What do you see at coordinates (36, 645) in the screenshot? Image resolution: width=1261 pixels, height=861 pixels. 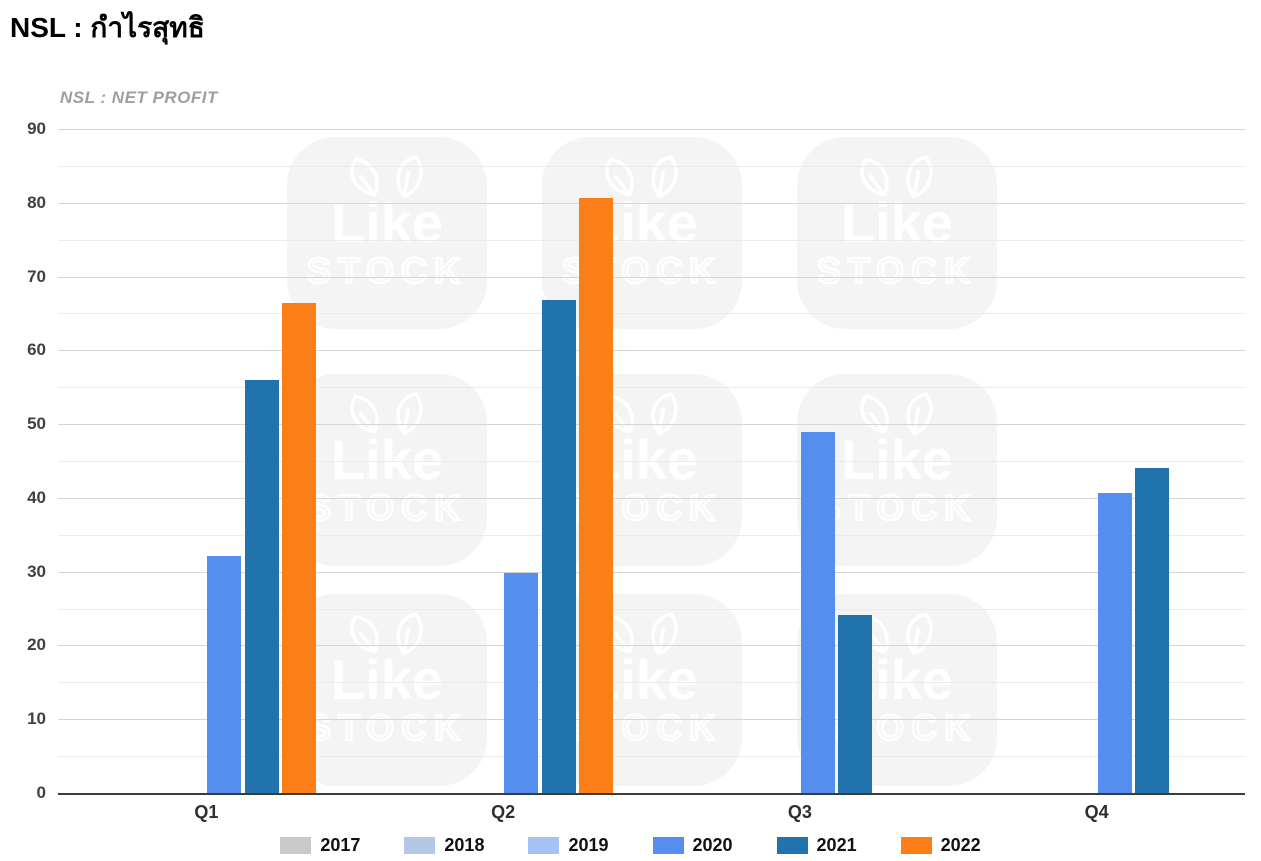 I see `y-tick-label: 20` at bounding box center [36, 645].